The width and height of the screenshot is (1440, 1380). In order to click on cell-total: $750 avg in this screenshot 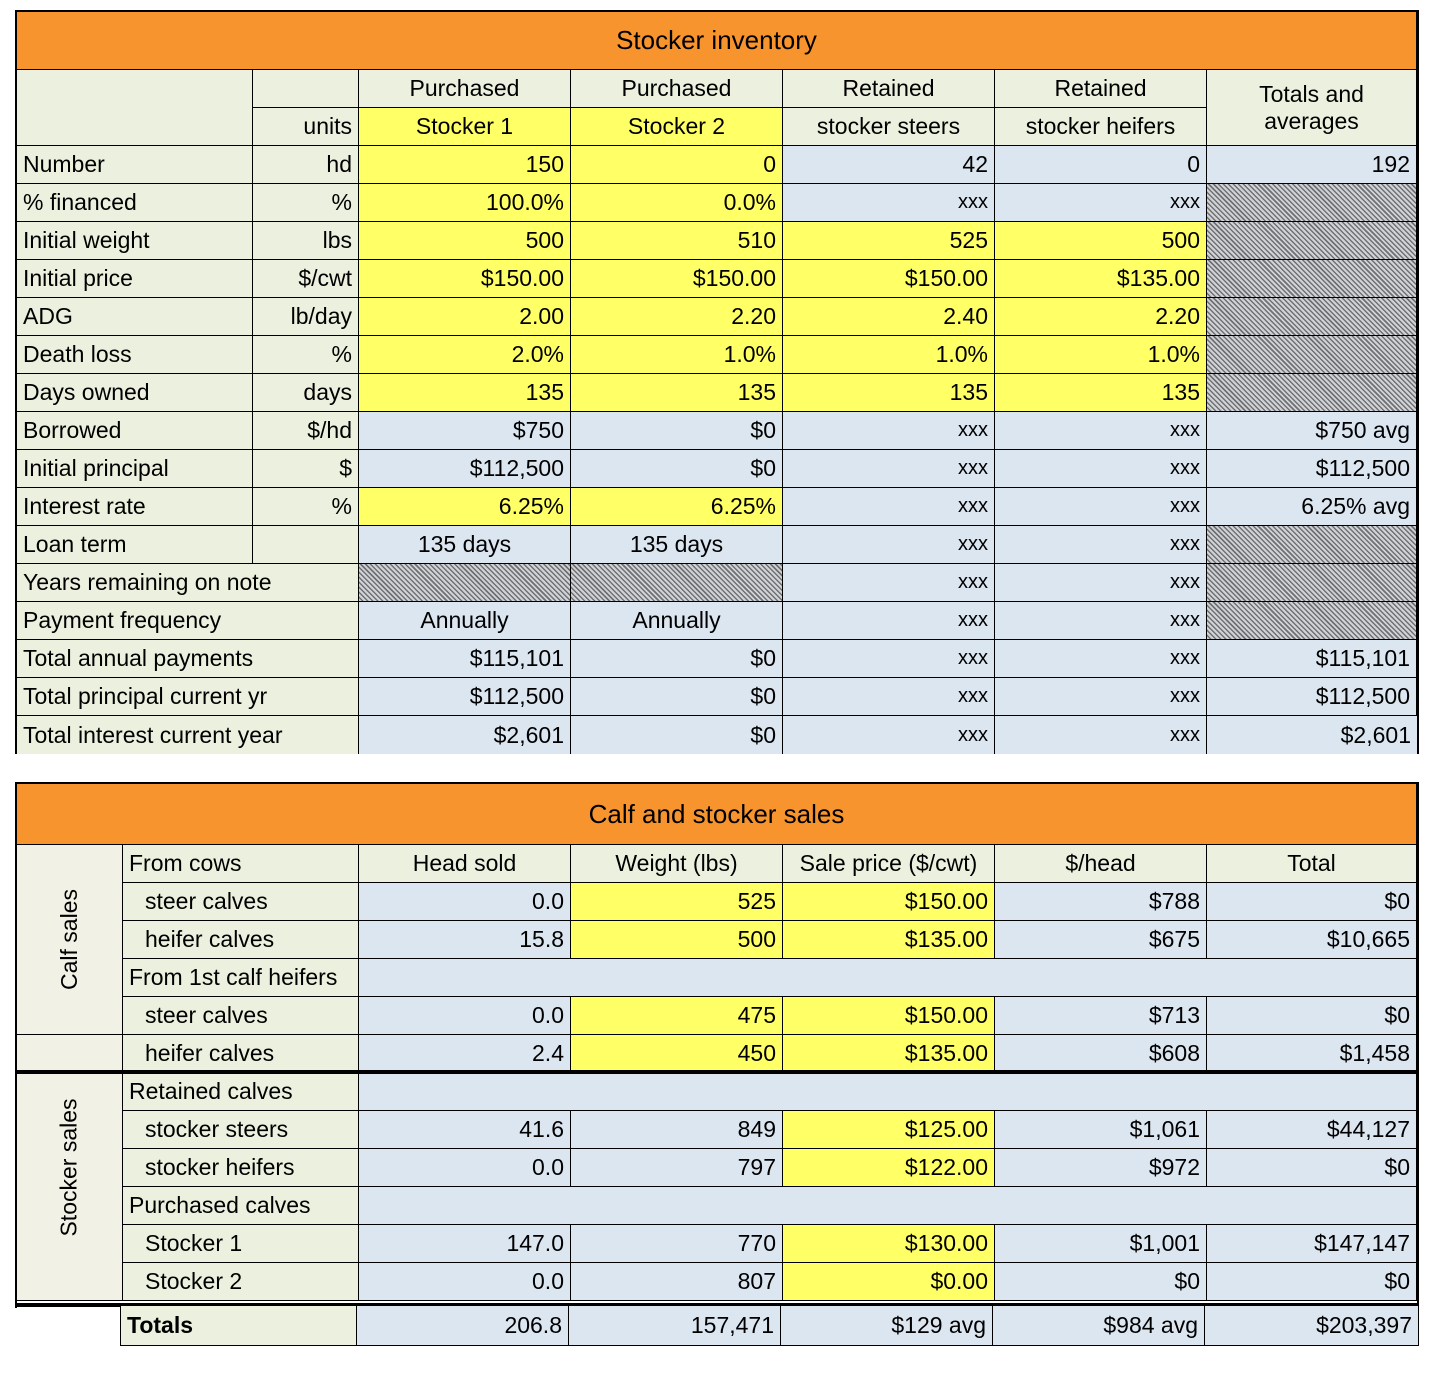, I will do `click(1312, 431)`.